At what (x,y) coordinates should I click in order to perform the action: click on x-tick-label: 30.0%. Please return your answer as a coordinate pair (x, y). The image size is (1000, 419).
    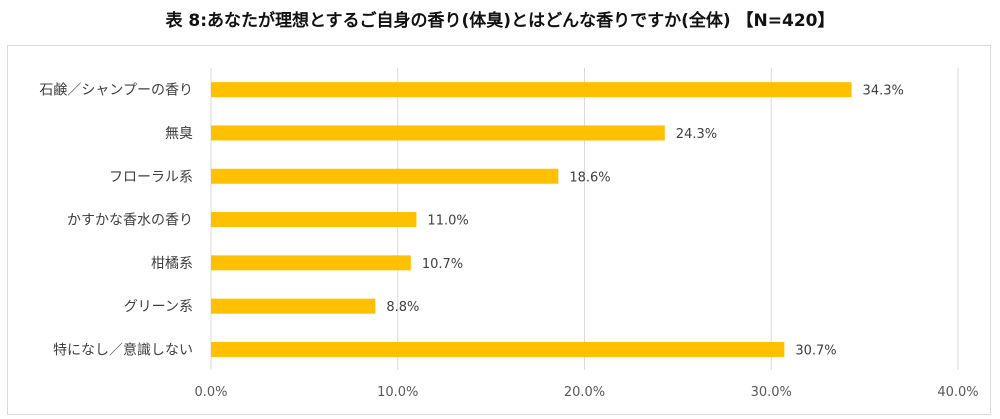
    Looking at the image, I should click on (771, 392).